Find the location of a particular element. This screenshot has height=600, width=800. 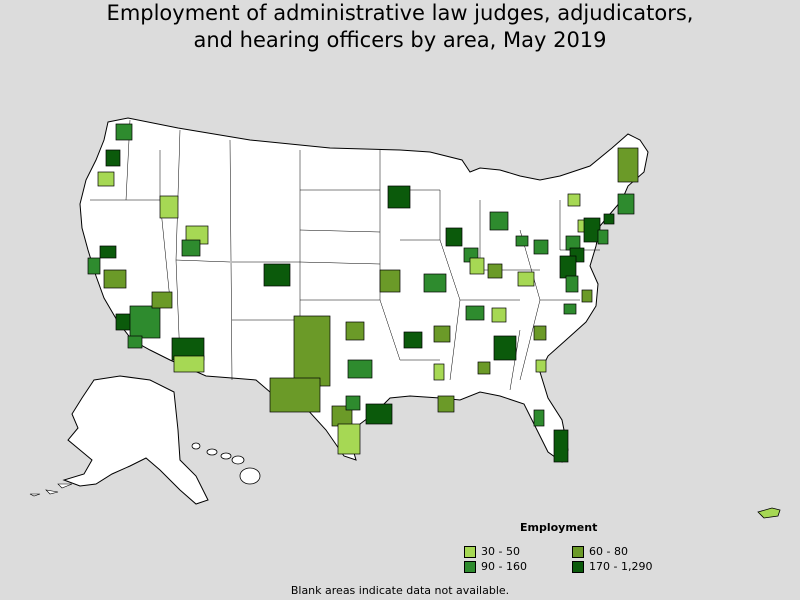

alaska-islands is located at coordinates (51, 490).